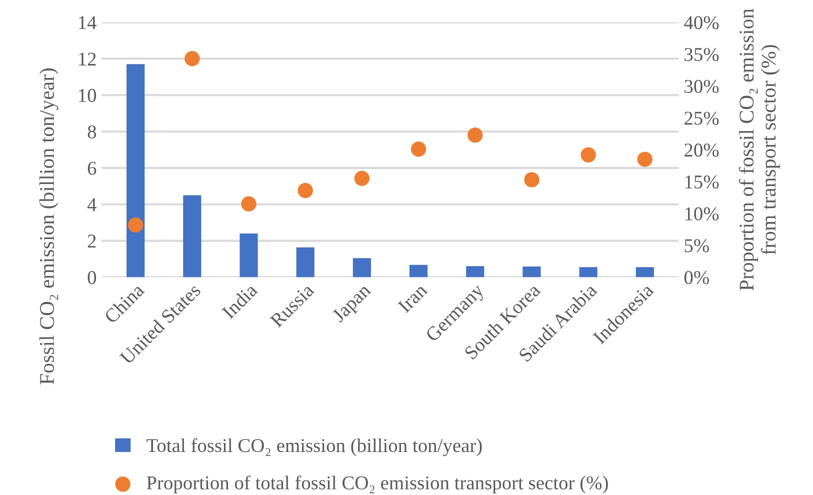 Image resolution: width=813 pixels, height=495 pixels. I want to click on y-tick-label: 14, so click(87, 23).